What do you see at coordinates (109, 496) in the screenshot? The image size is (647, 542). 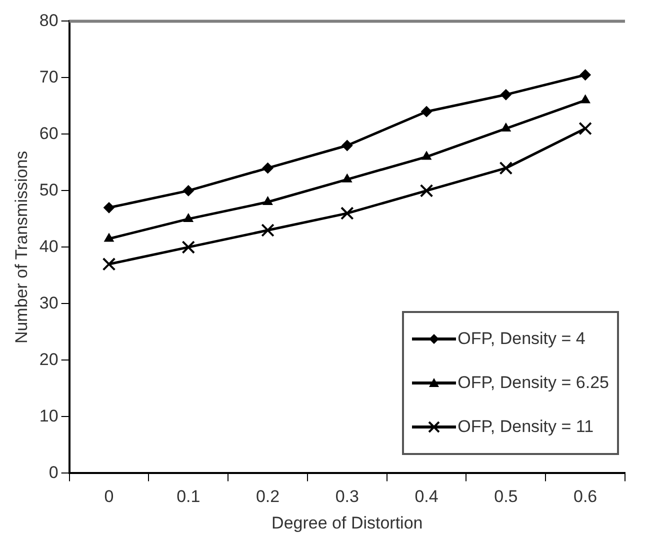 I see `x-tick-label: 0` at bounding box center [109, 496].